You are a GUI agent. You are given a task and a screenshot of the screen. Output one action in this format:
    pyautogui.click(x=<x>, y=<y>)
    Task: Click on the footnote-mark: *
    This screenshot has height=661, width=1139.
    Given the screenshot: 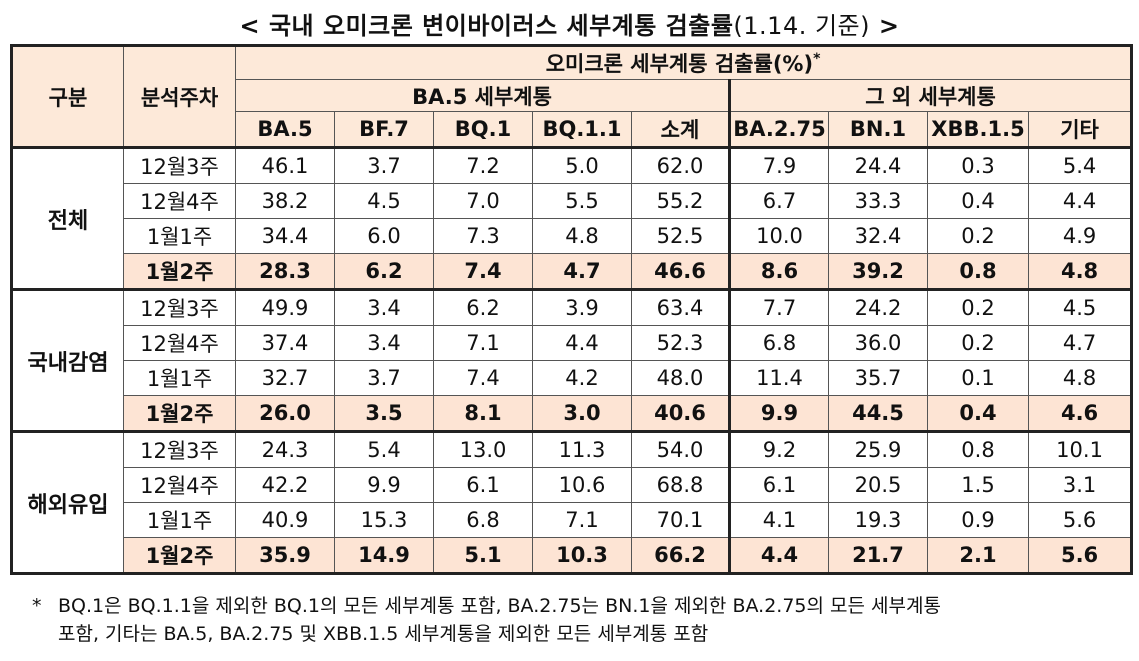 What is the action you would take?
    pyautogui.click(x=37, y=606)
    